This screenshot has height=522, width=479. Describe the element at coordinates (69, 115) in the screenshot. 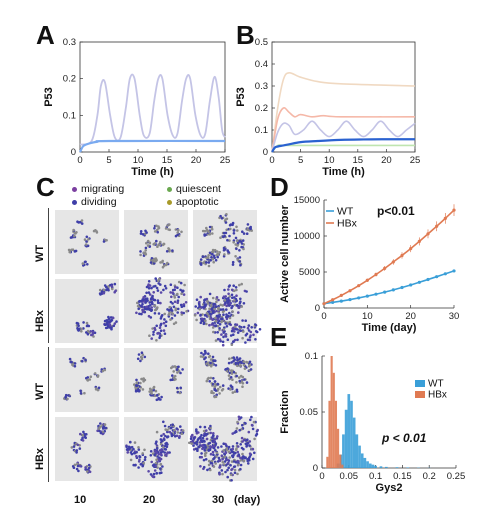

I see `y-tick-label: 0.1` at that location.